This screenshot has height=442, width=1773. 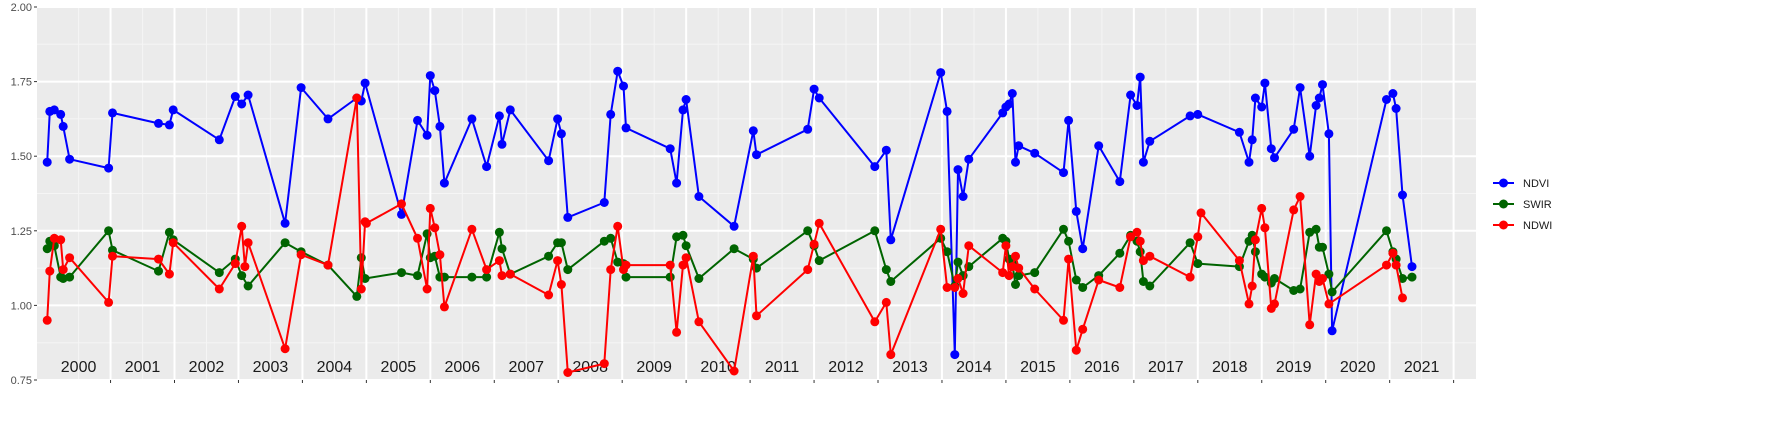 I want to click on year-label: 2002, so click(x=207, y=367).